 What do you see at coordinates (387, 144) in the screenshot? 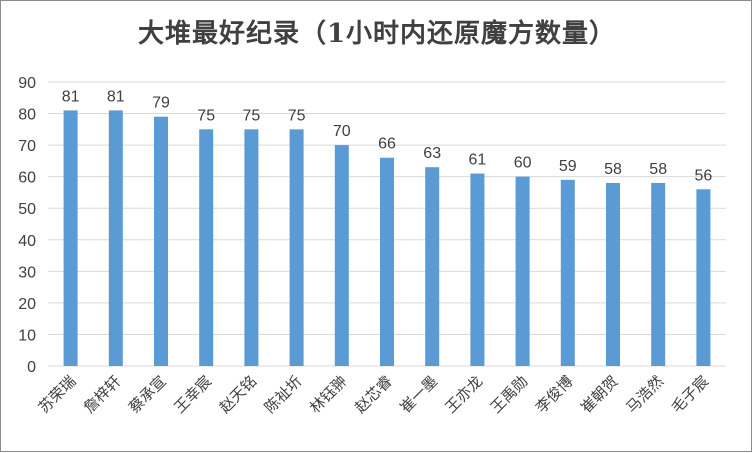
I see `data-label: 66` at bounding box center [387, 144].